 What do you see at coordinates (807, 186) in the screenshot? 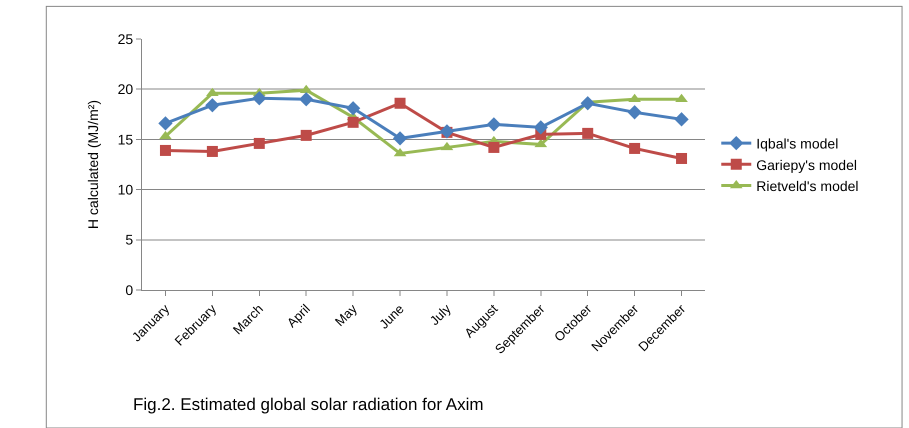
I see `legend-label: Rietveld's model` at bounding box center [807, 186].